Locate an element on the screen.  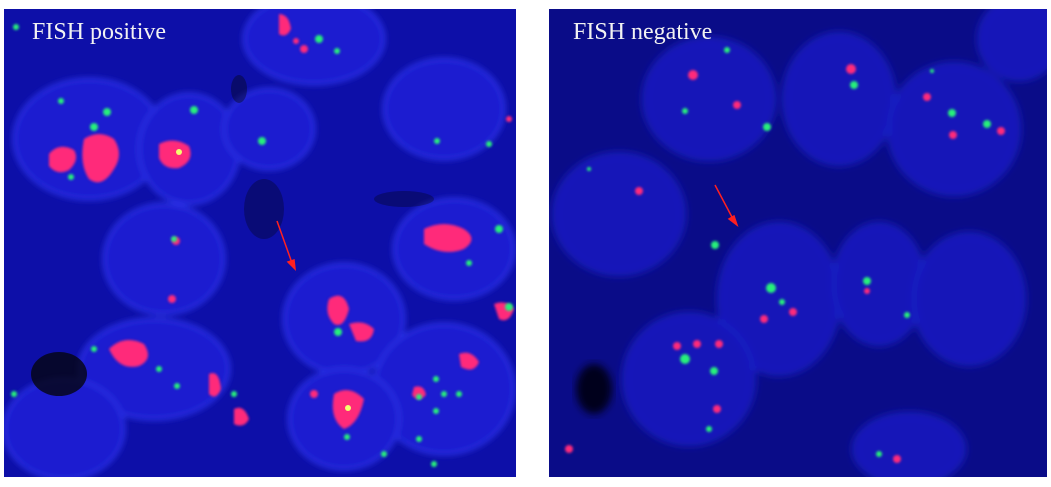
dark-region is located at coordinates (594, 389).